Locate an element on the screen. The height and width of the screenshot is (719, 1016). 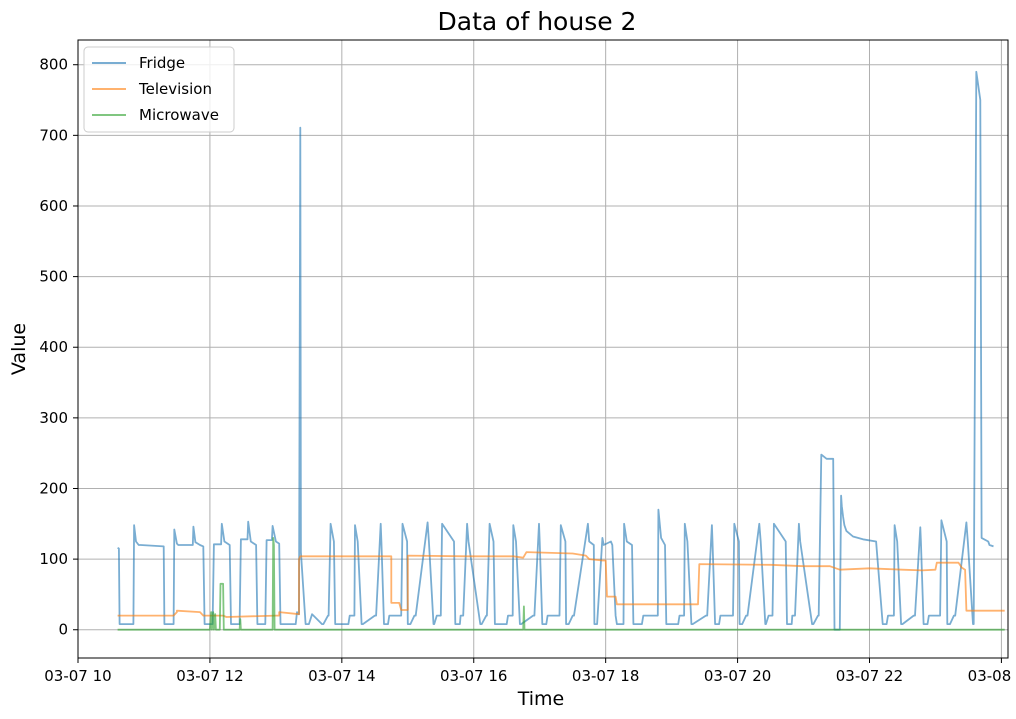
y-tick-label: 400 is located at coordinates (53, 347).